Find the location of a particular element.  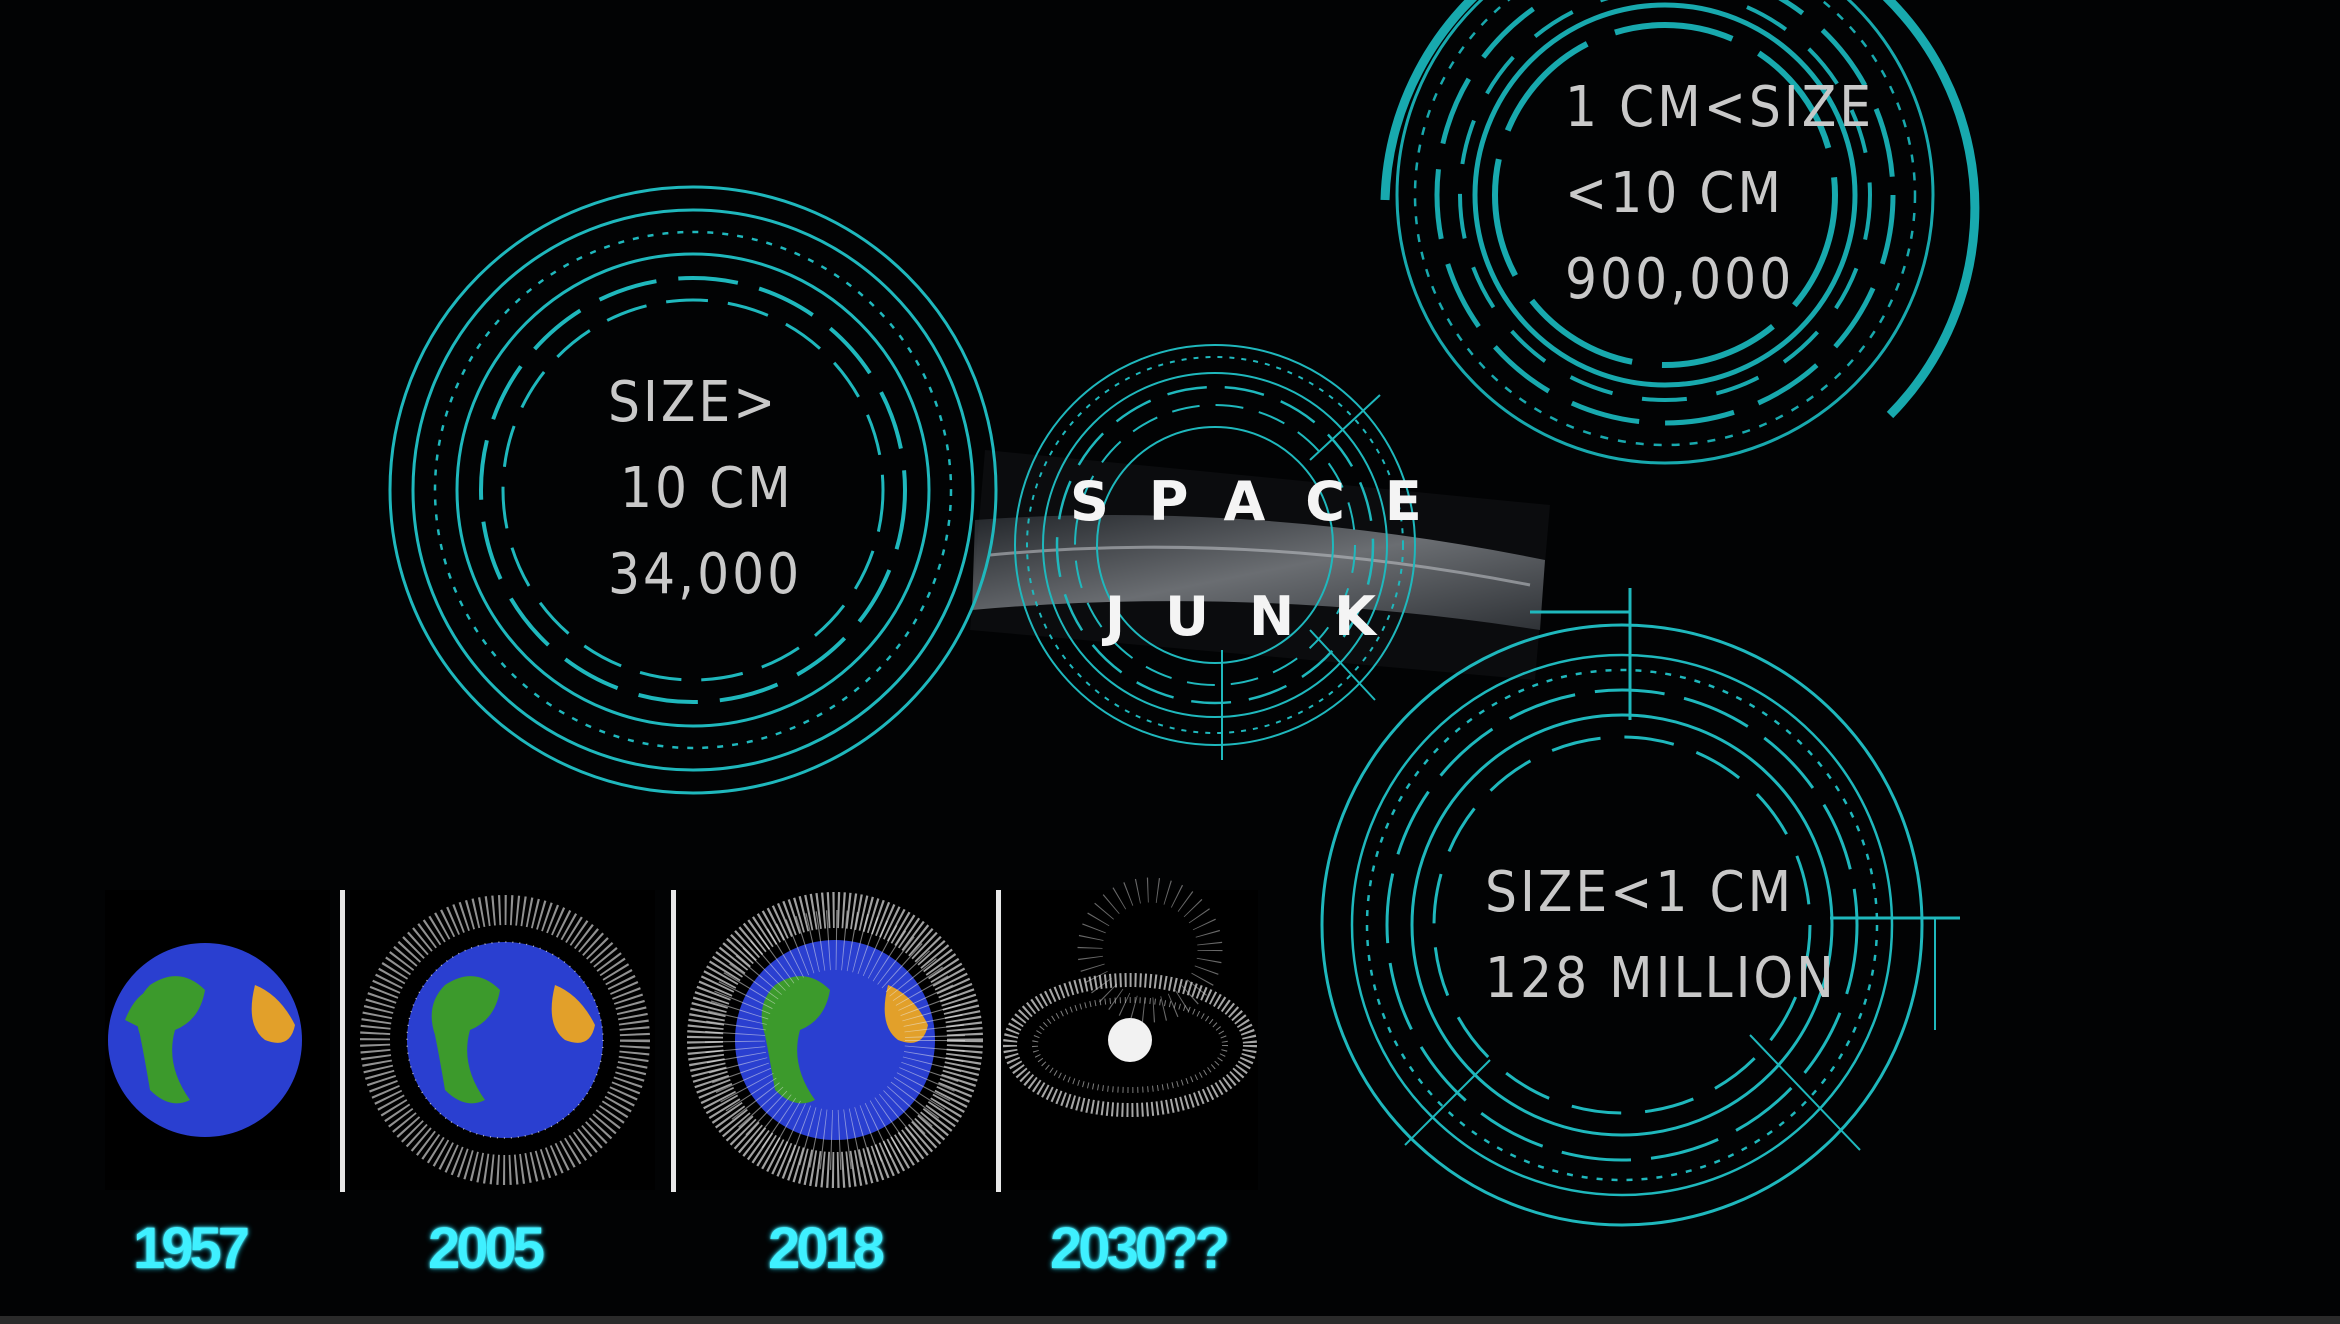

title-line-space: SPACE is located at coordinates (1266, 501).